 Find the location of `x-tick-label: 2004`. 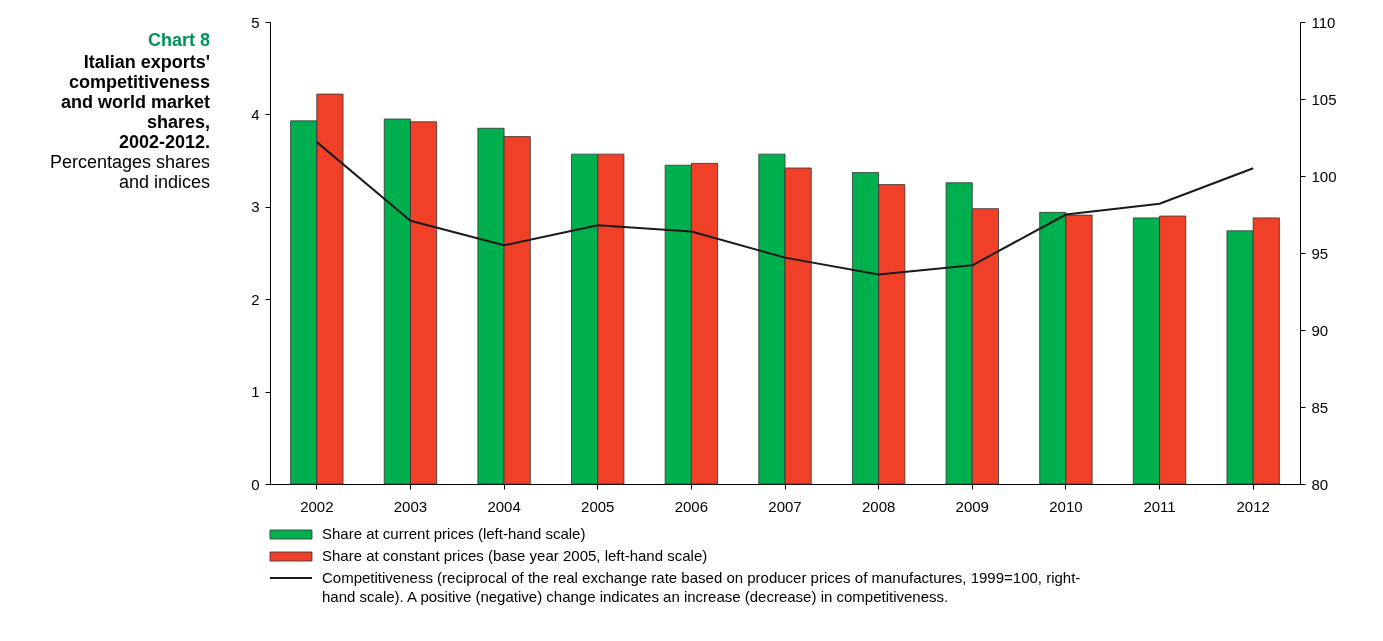

x-tick-label: 2004 is located at coordinates (504, 506).